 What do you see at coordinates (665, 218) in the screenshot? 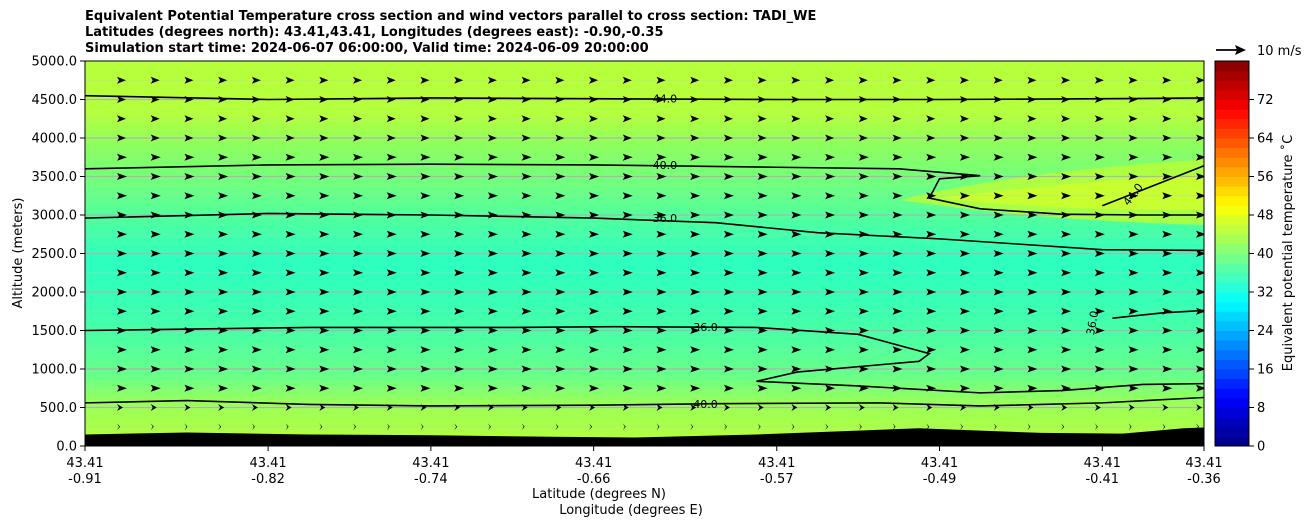
I see `contour-label: 36.0` at bounding box center [665, 218].